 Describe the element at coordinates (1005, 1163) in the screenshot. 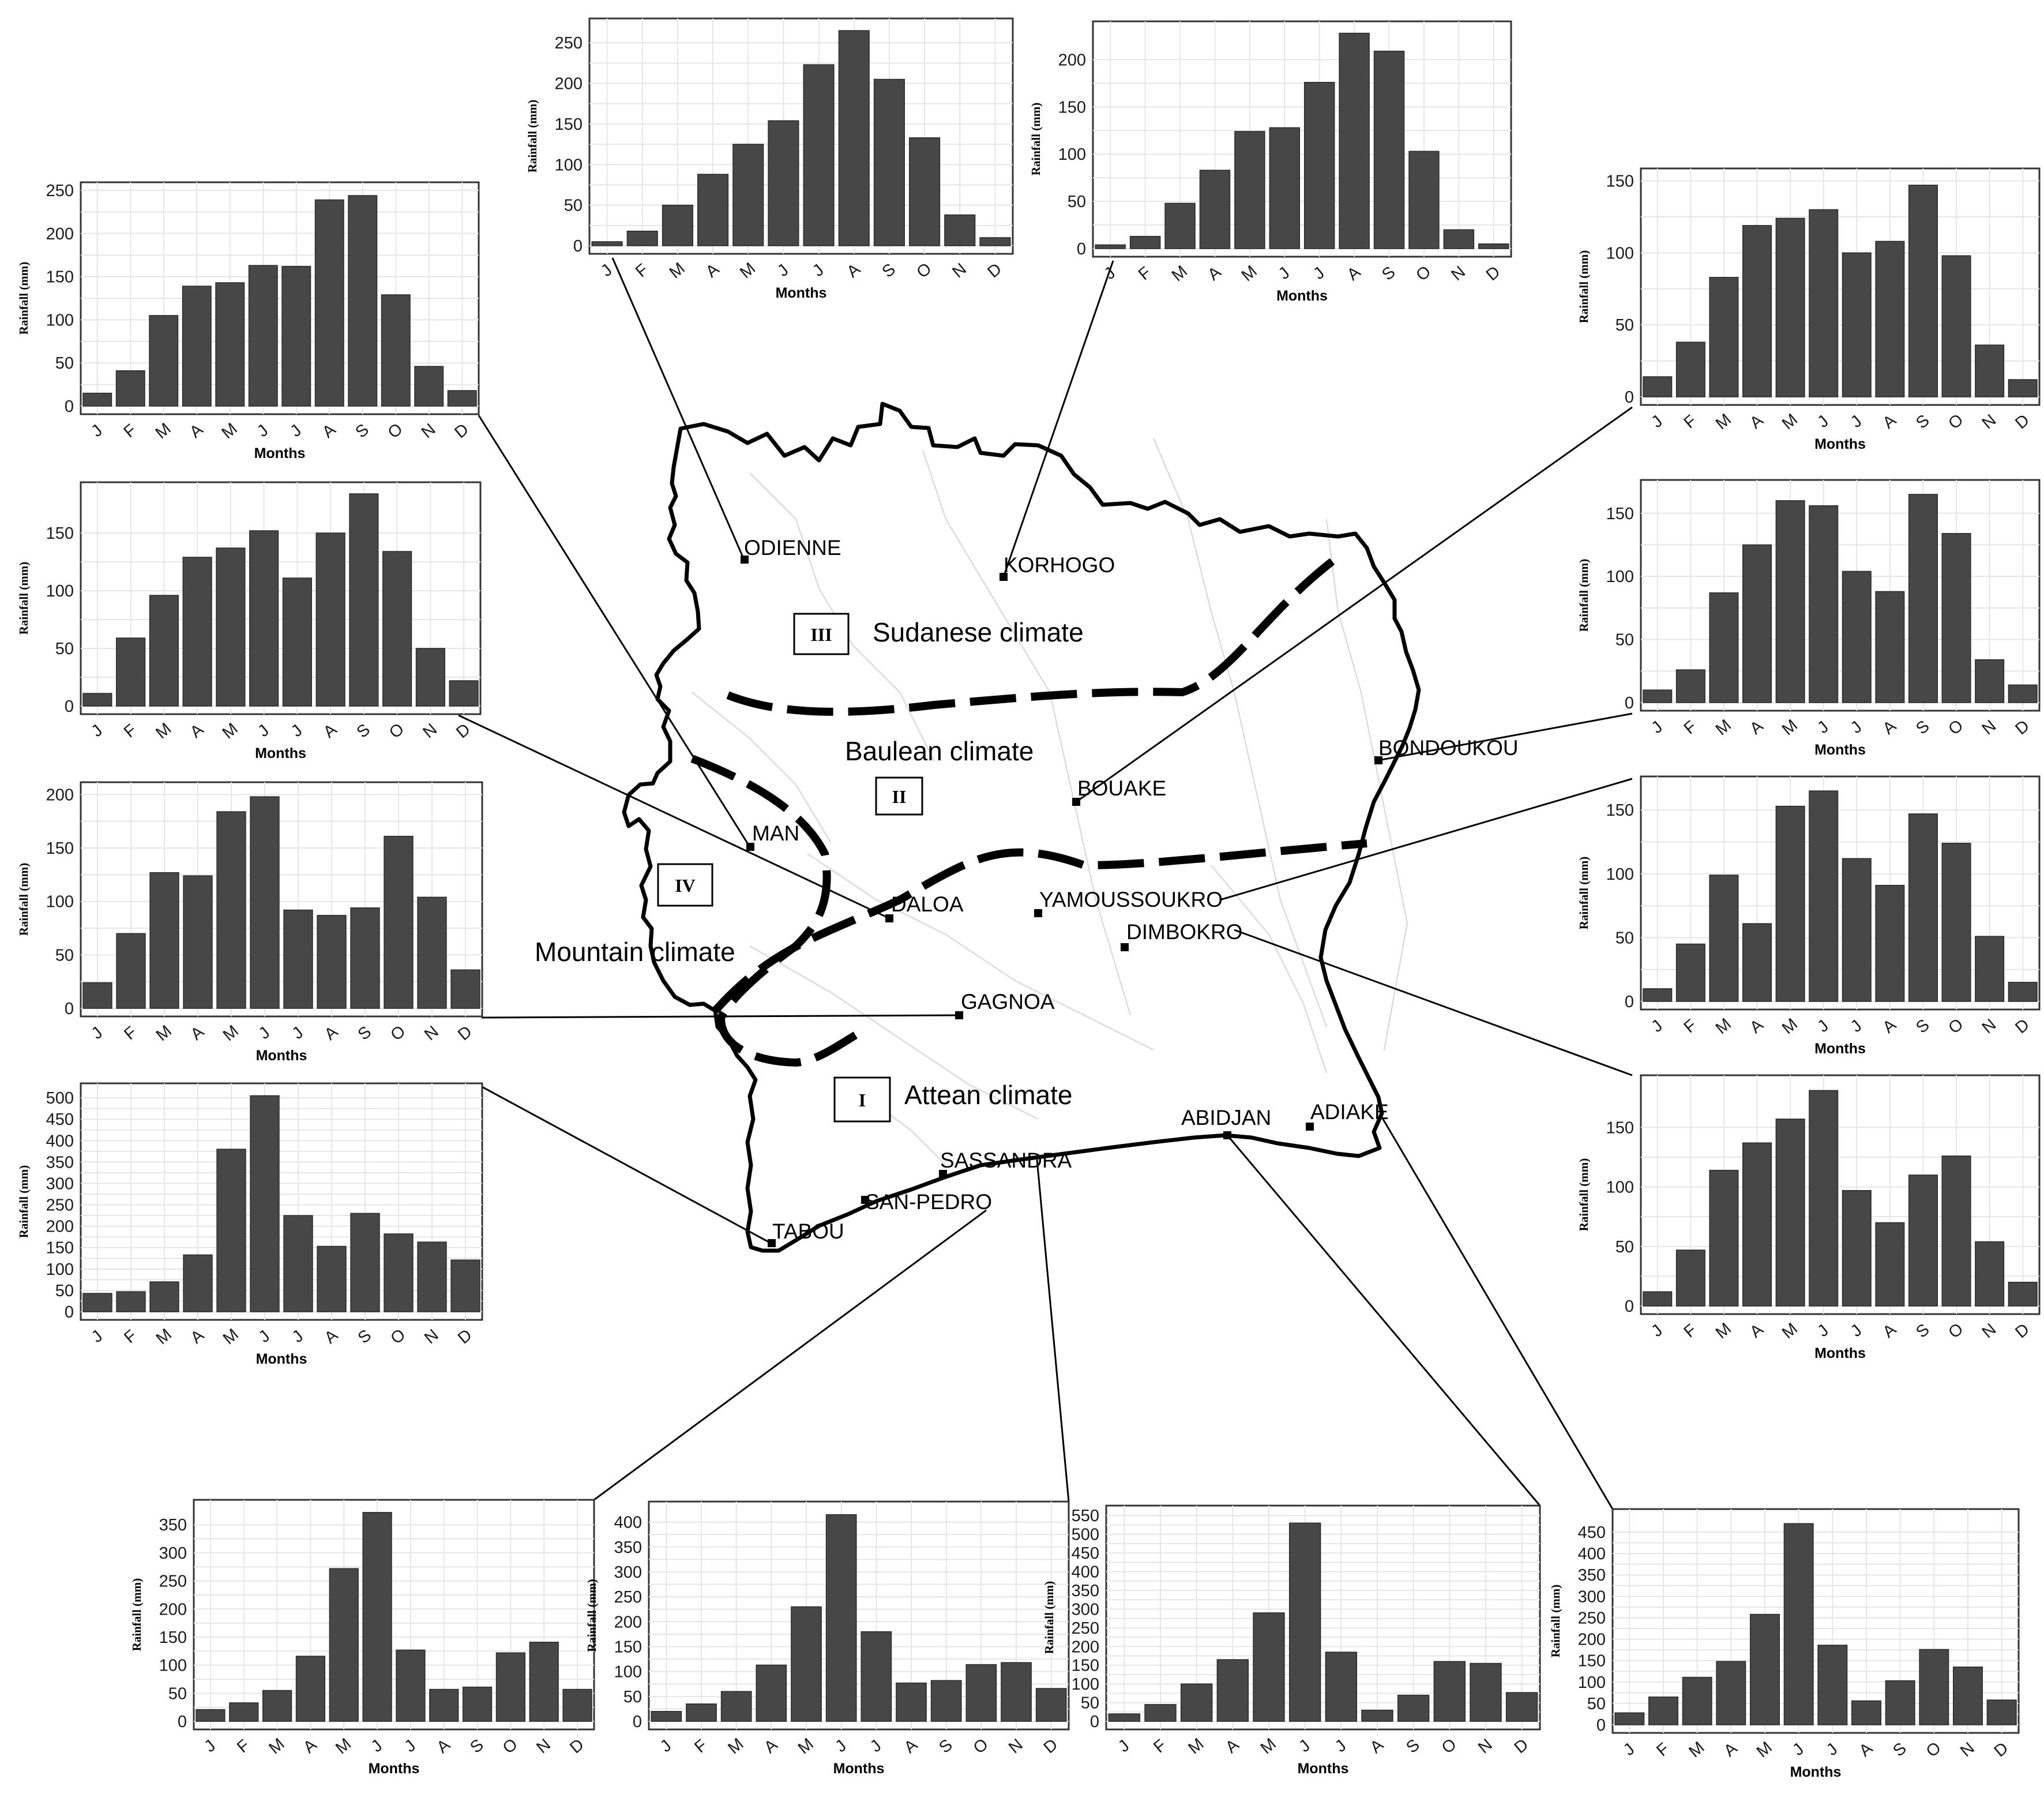

I see `city-sassandra: SASSANDRA` at that location.